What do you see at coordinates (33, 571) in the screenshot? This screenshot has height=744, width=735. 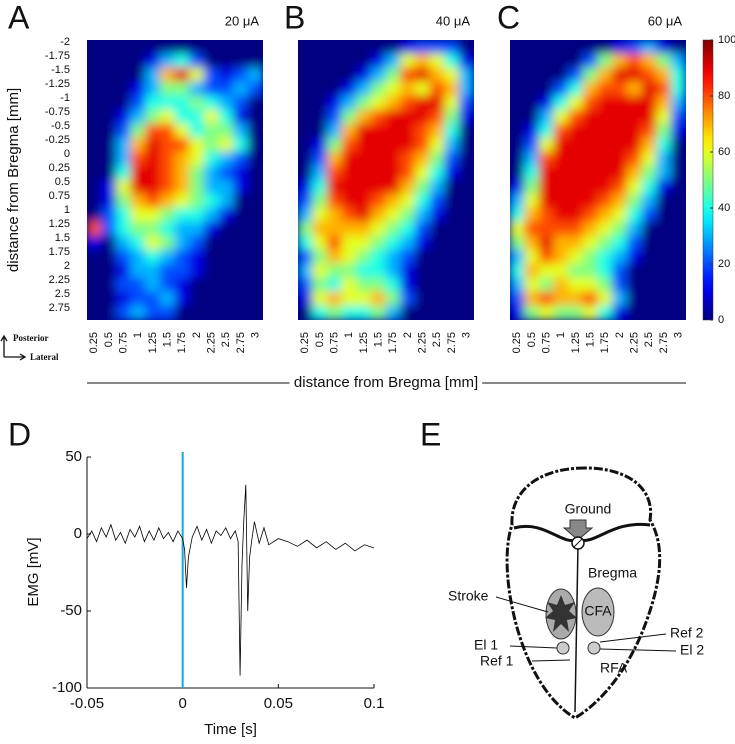 I see `y-axis-label: EMG [mV]` at bounding box center [33, 571].